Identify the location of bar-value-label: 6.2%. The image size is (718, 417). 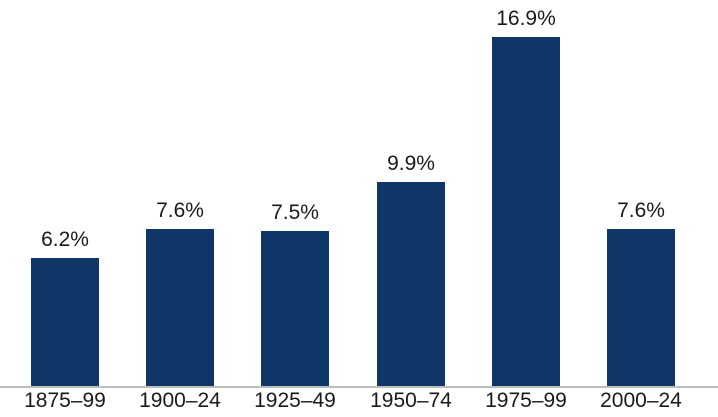
(65, 239).